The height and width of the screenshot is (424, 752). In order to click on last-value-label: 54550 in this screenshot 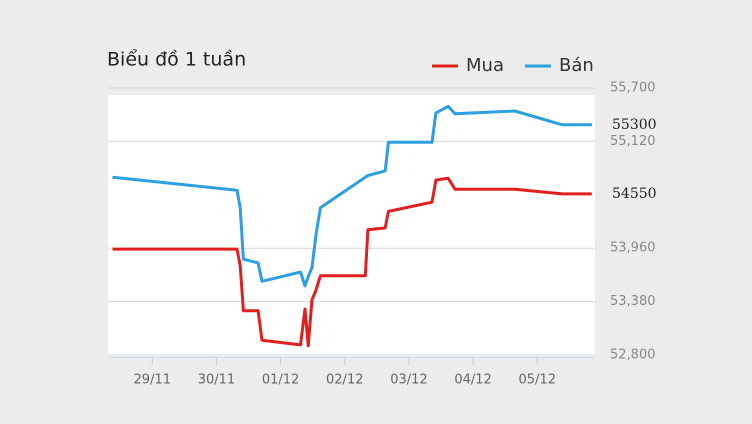, I will do `click(634, 194)`.